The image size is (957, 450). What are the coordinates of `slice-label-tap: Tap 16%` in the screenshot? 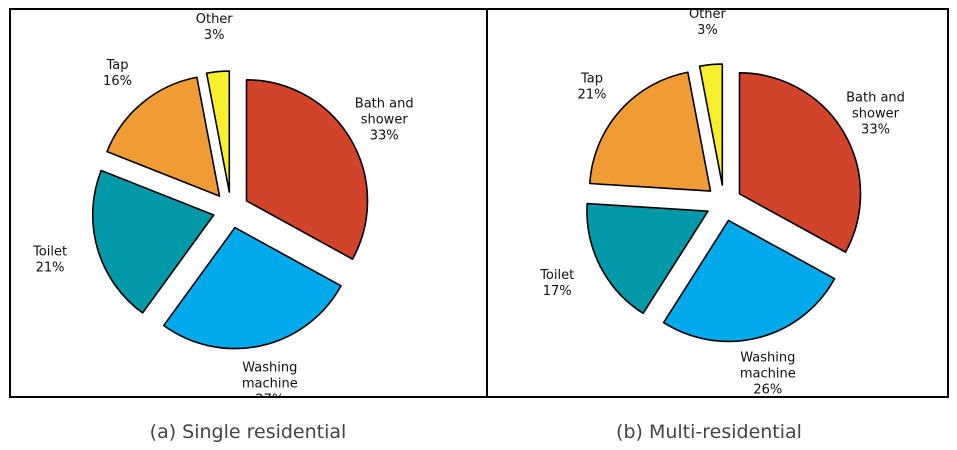 It's located at (117, 73).